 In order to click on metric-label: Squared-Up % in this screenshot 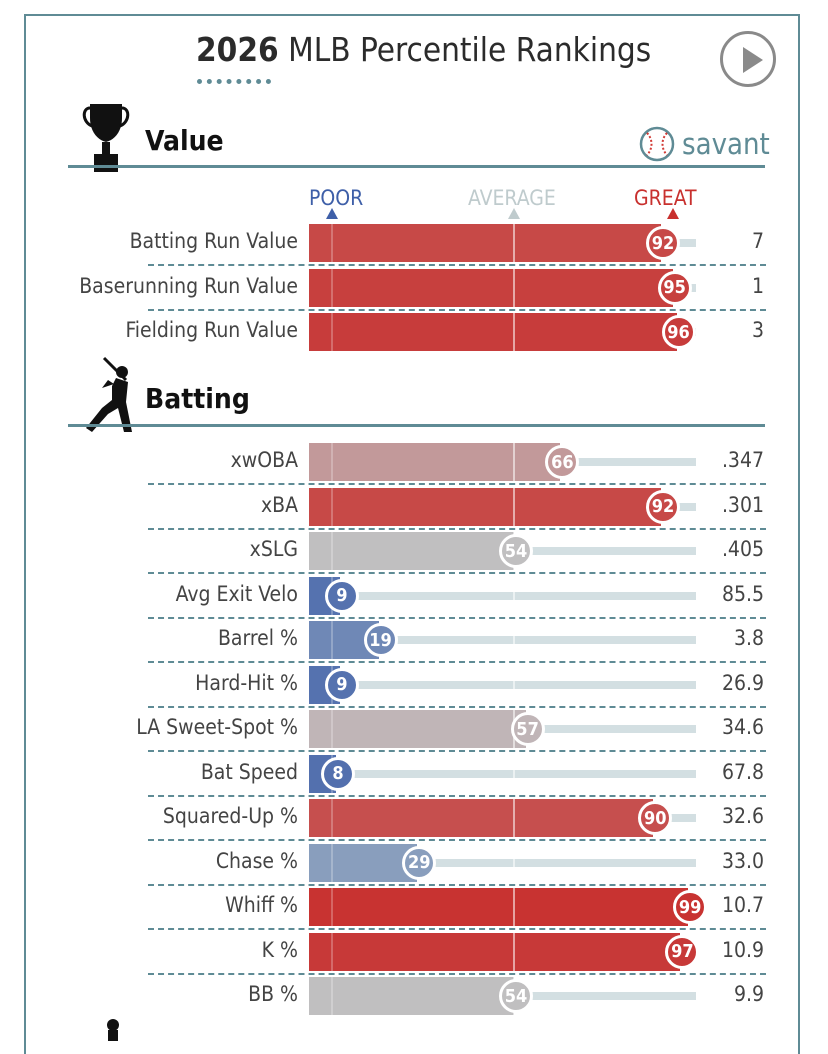, I will do `click(230, 816)`.